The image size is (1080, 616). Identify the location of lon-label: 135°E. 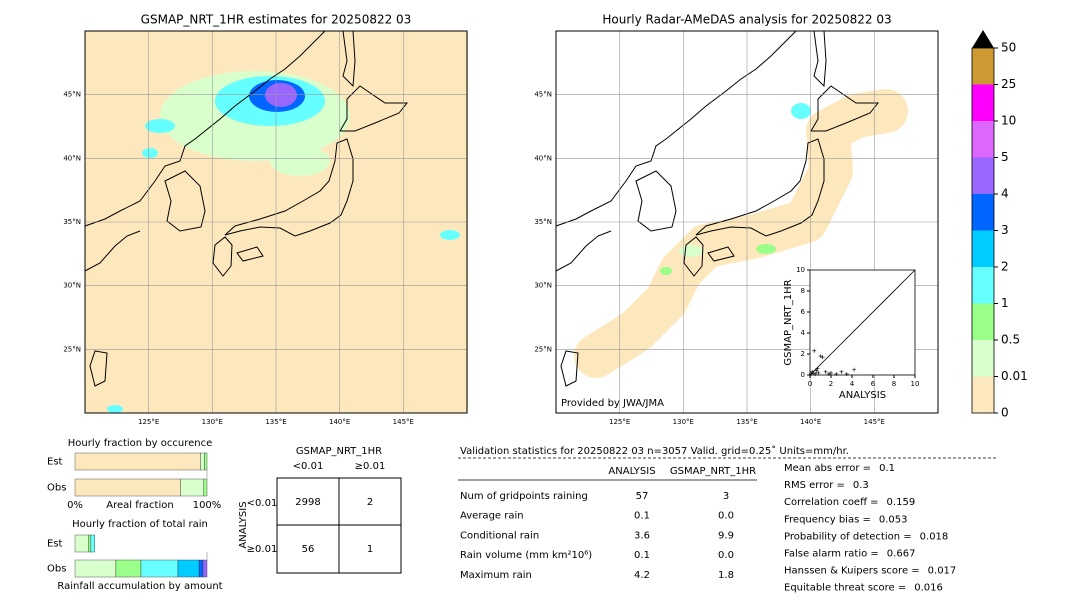
(746, 422).